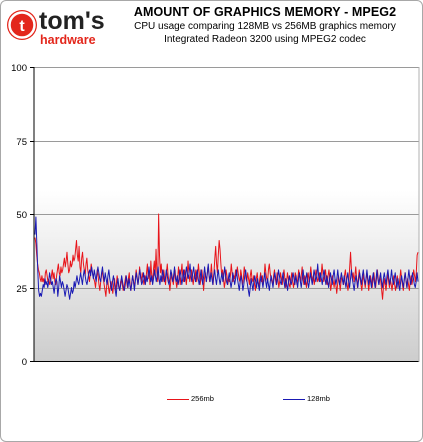  What do you see at coordinates (265, 12) in the screenshot?
I see `chart-title: AMOUNT OF GRAPHICS MEMORY - MPEG2` at bounding box center [265, 12].